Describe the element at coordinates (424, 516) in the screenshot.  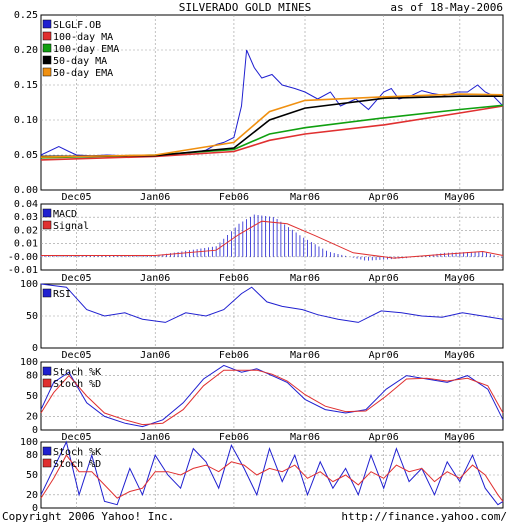
I see `source-url: http://finance.yahoo.com/` at that location.